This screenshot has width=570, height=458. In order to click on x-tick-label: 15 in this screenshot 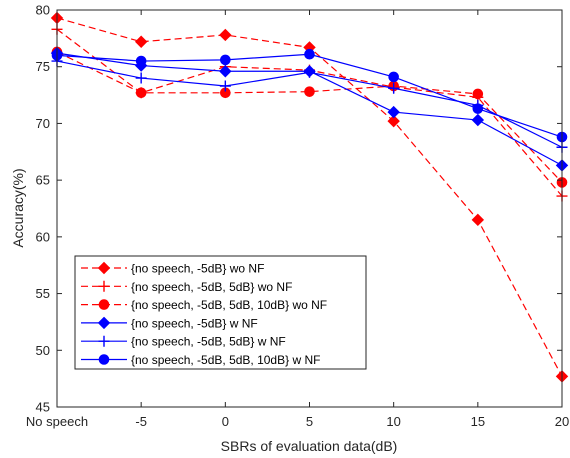, I will do `click(478, 421)`.